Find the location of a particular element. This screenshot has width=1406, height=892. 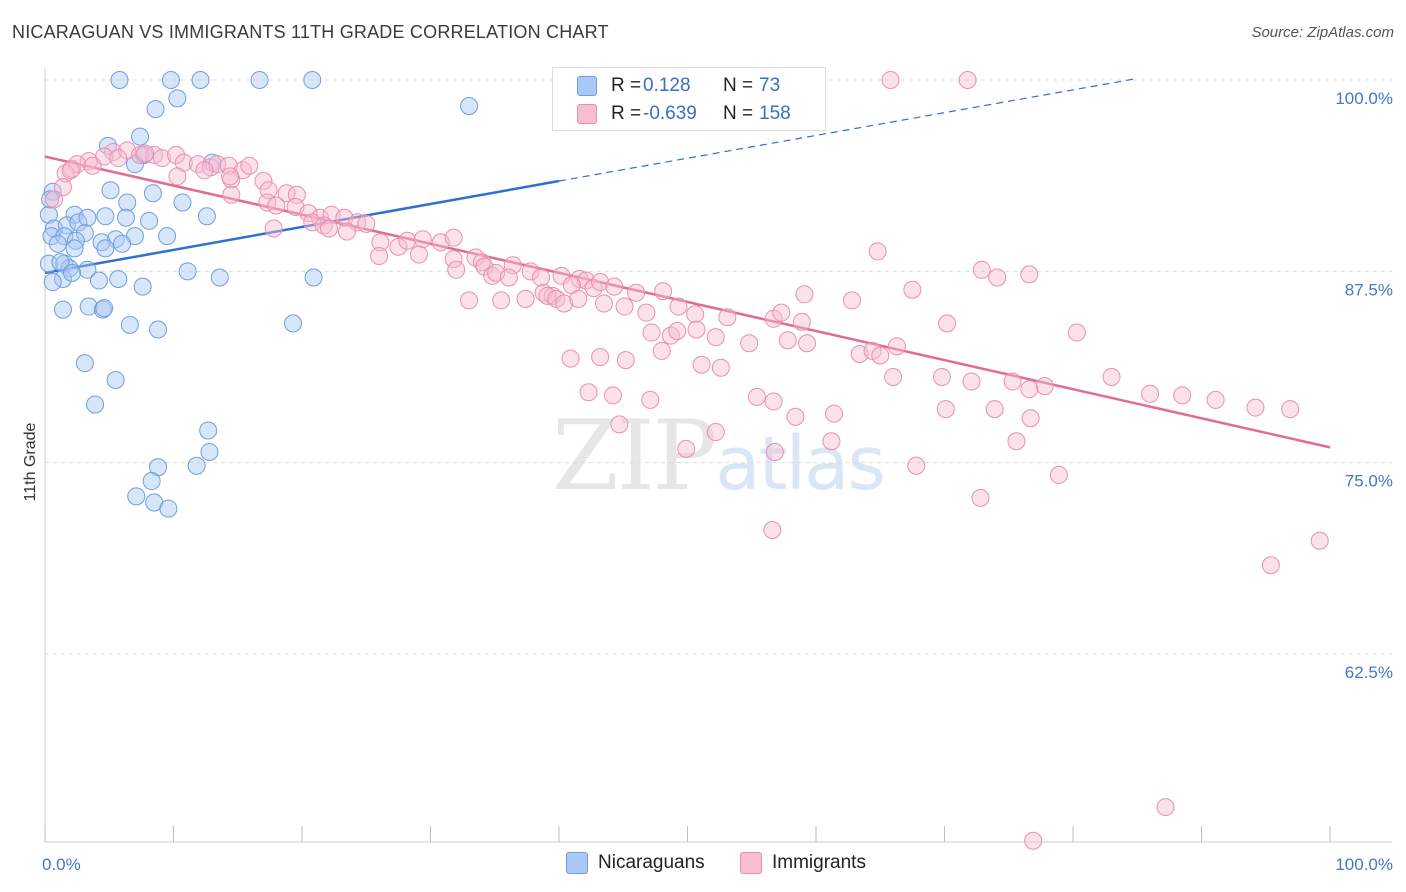

r-value: -0.639 is located at coordinates (670, 113).